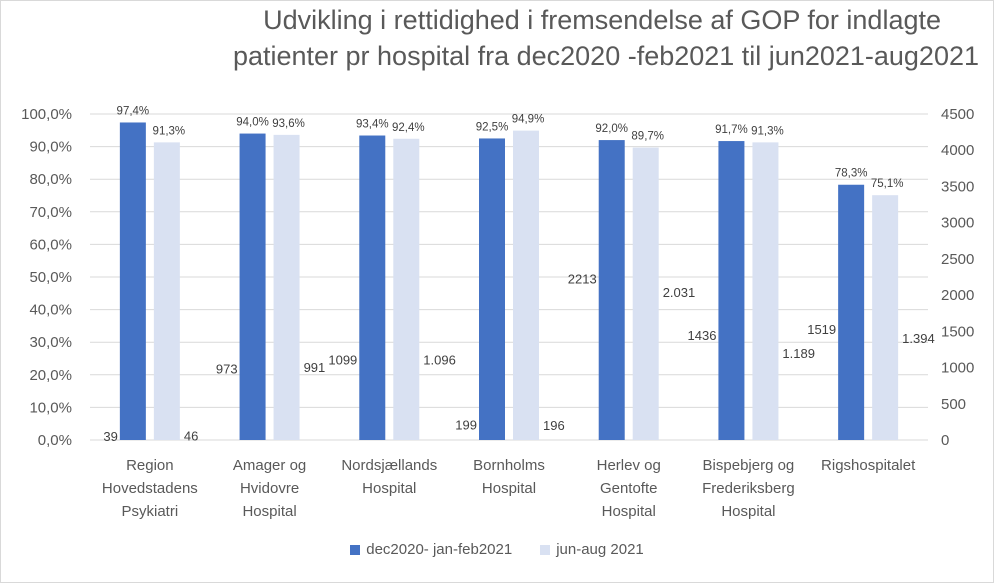 Image resolution: width=994 pixels, height=583 pixels. Describe the element at coordinates (342, 359) in the screenshot. I see `data-label-count: 1099` at that location.